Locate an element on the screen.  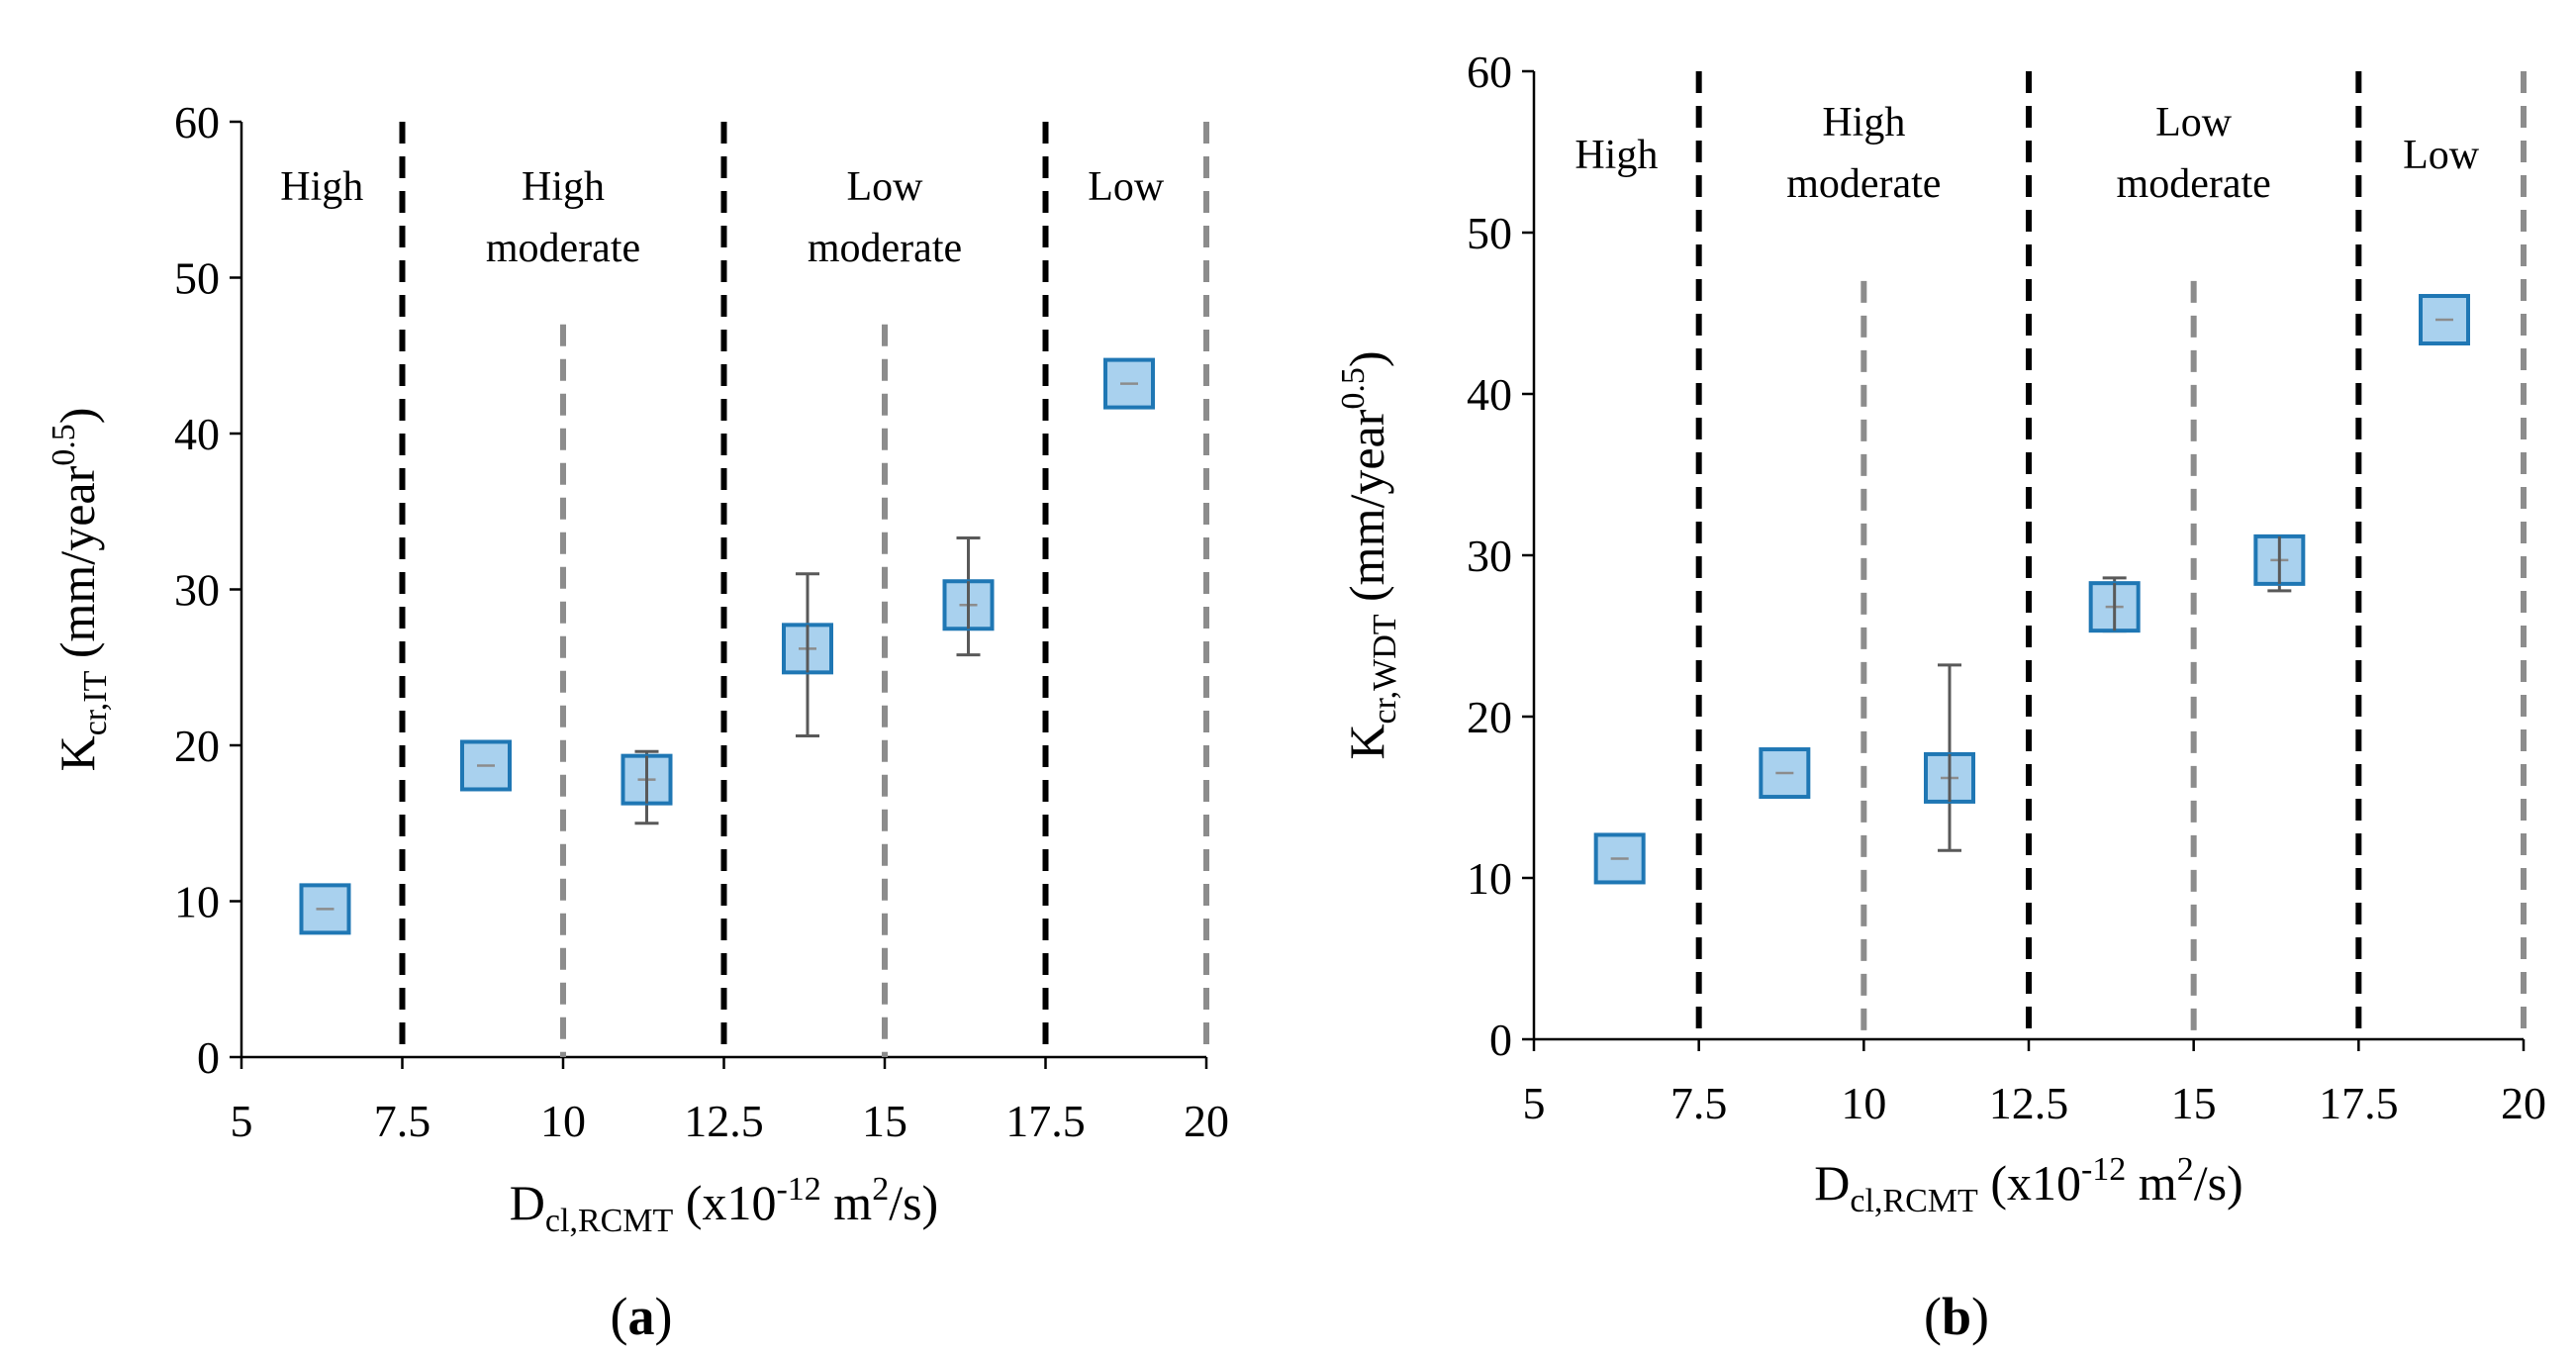
y-axis-title: Kcr,IT (mm/year0.5) is located at coordinates (80, 590).